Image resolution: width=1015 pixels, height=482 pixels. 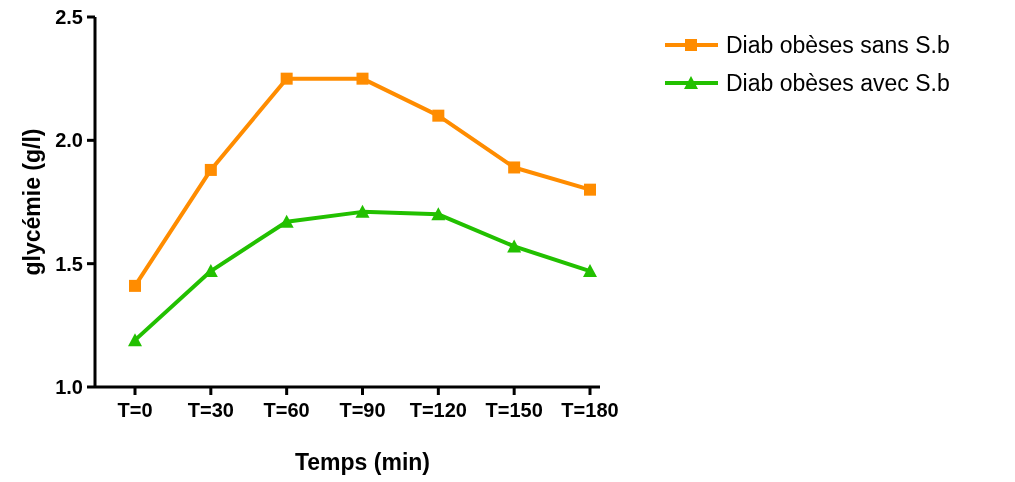 I want to click on y-tick-label: 2.0, so click(x=69, y=140).